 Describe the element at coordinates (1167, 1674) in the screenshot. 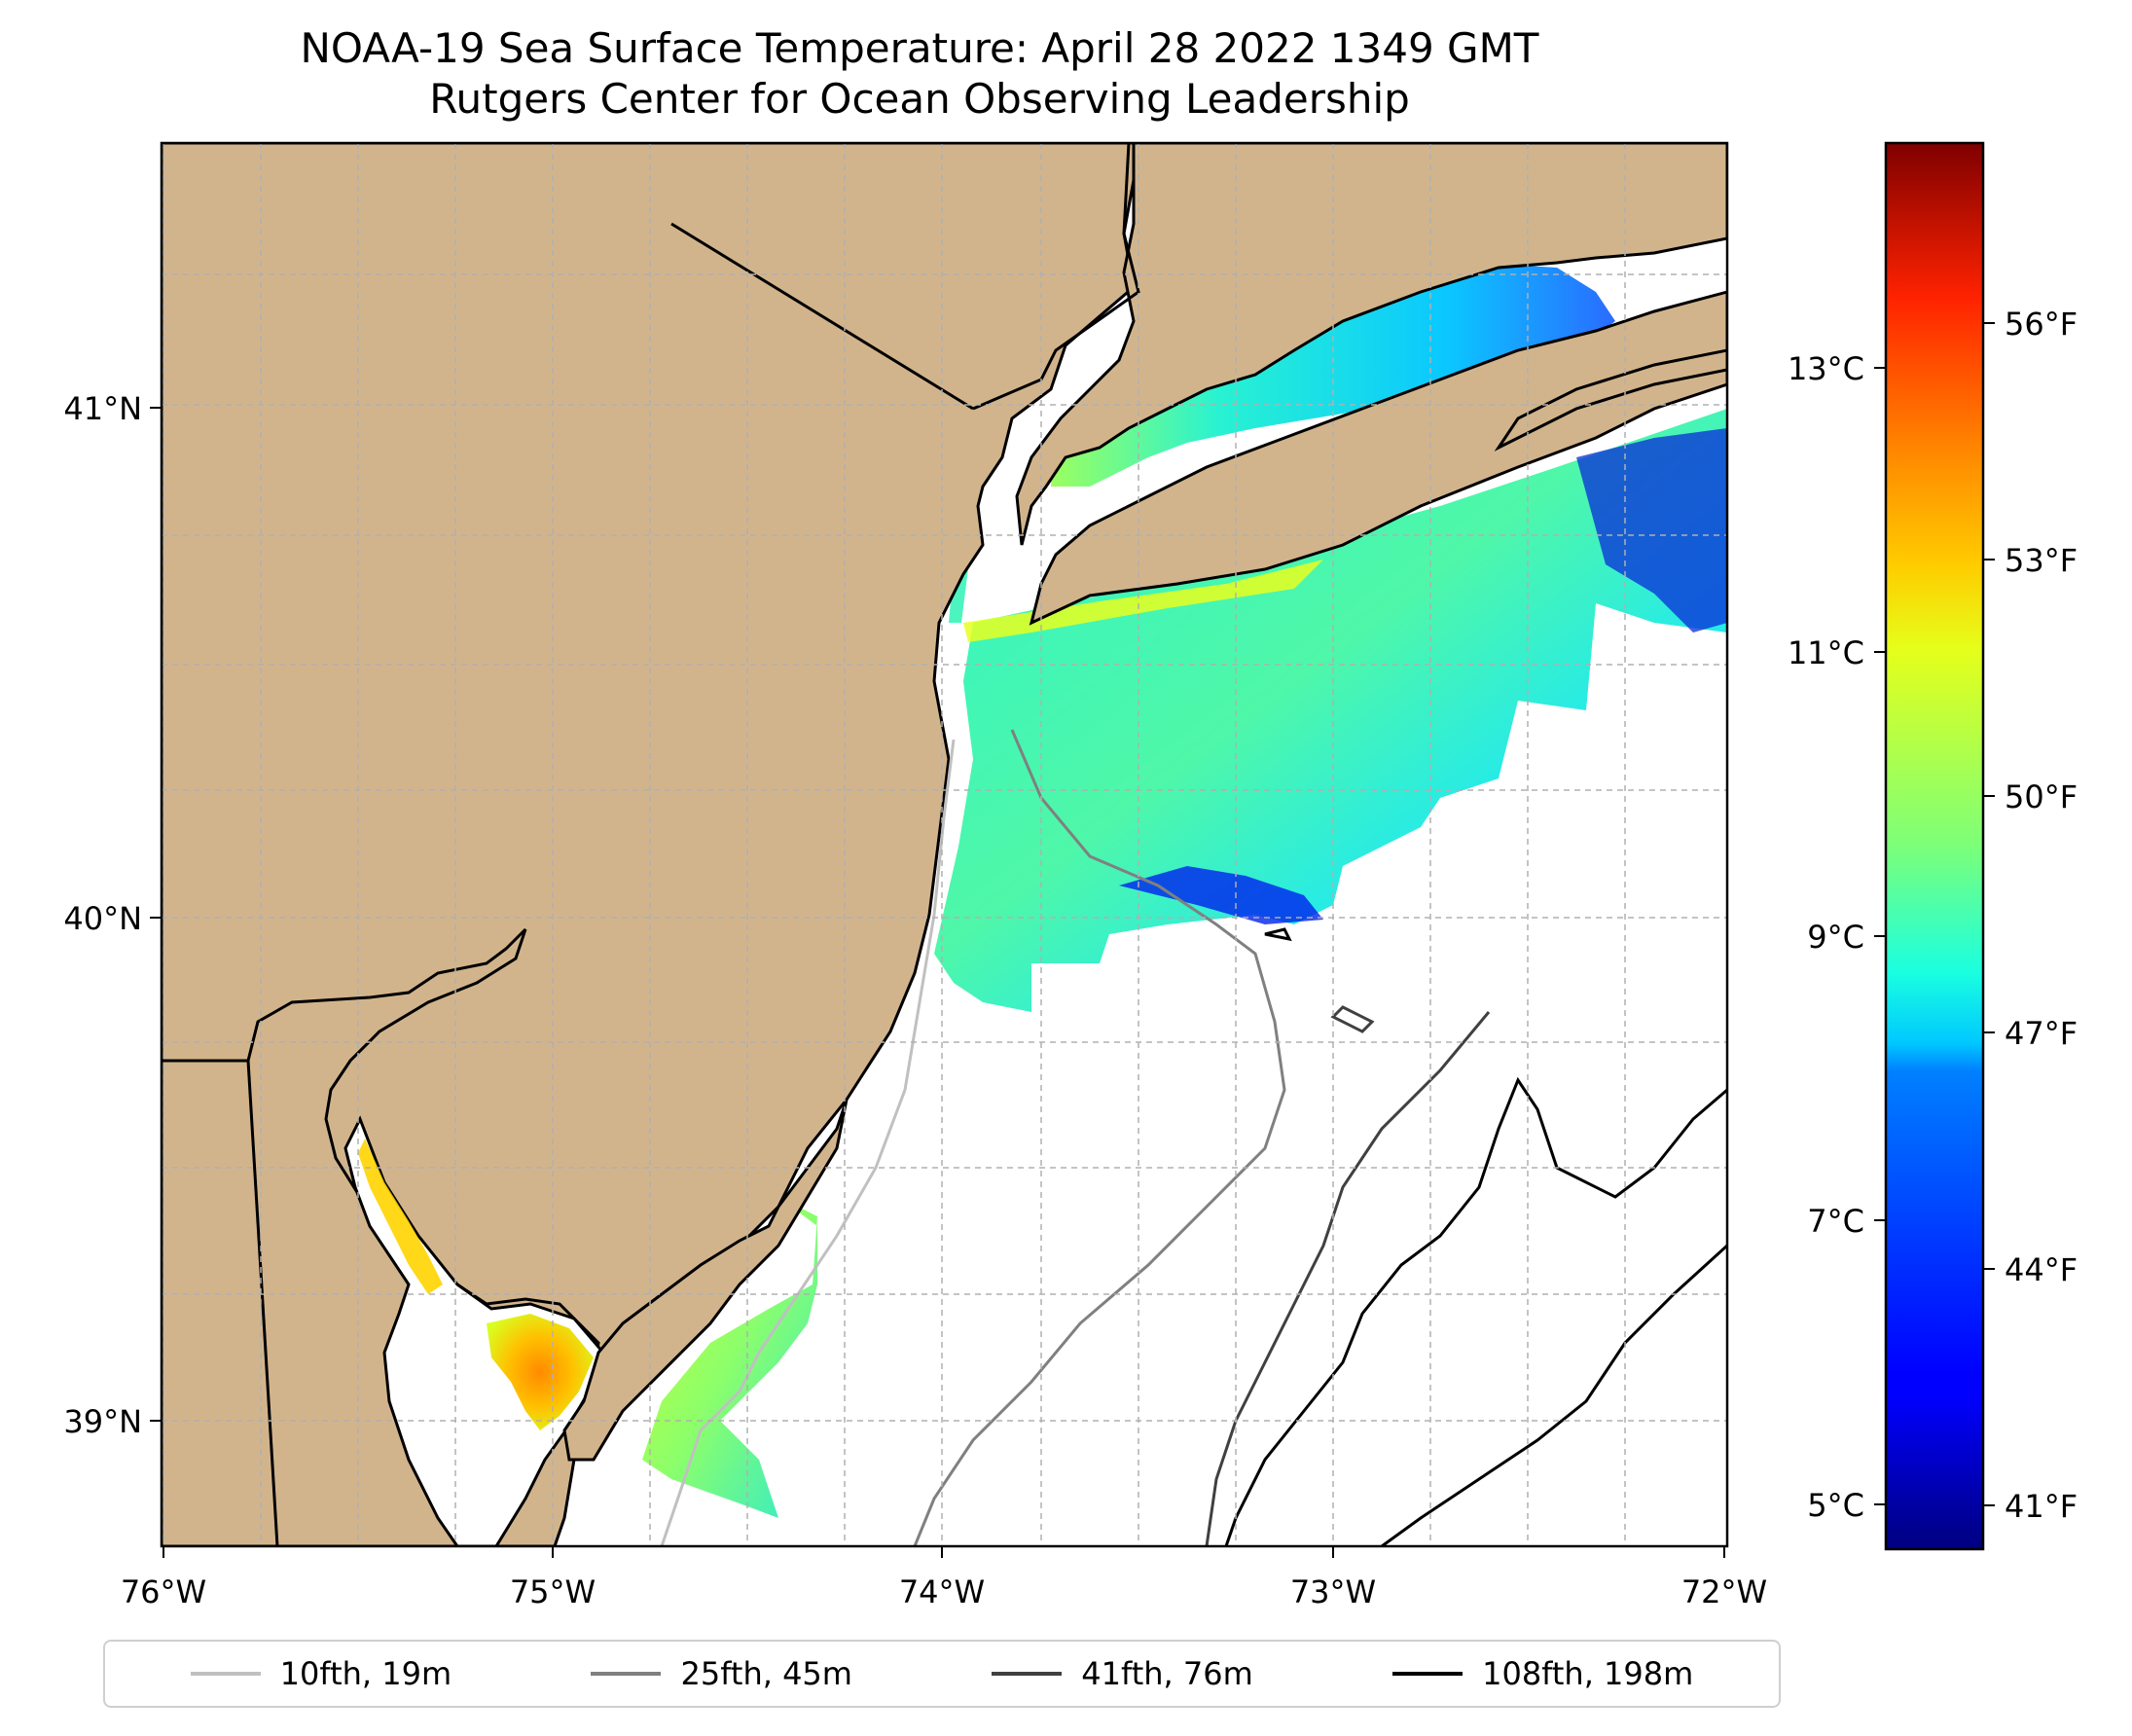

I see `legend-label-41fth: 41fth, 76m` at that location.